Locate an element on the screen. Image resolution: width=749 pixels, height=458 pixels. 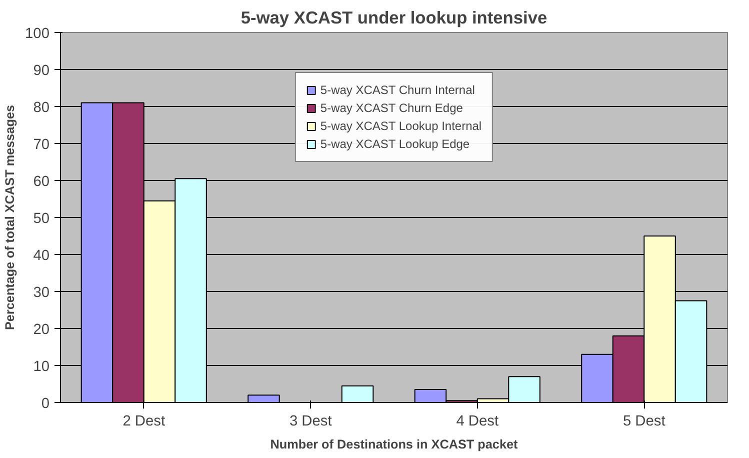
x-tick-label: 2 Dest is located at coordinates (144, 422).